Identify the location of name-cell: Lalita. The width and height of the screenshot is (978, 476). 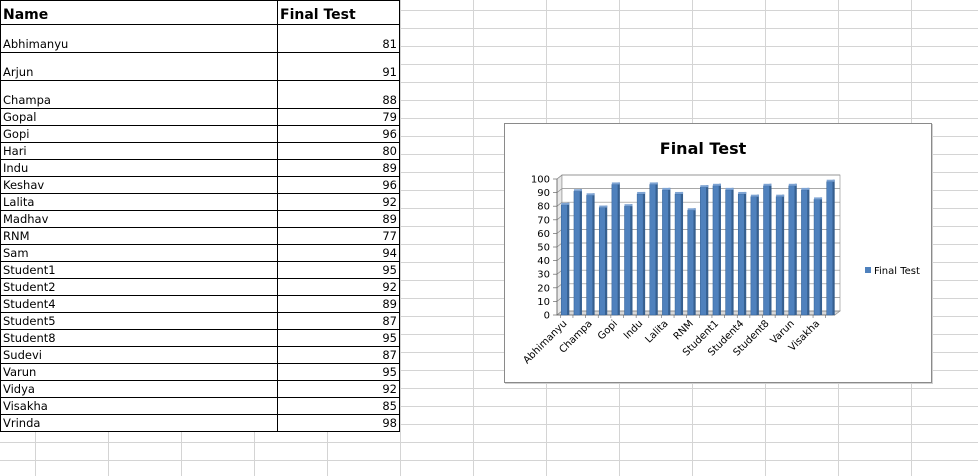
(139, 202).